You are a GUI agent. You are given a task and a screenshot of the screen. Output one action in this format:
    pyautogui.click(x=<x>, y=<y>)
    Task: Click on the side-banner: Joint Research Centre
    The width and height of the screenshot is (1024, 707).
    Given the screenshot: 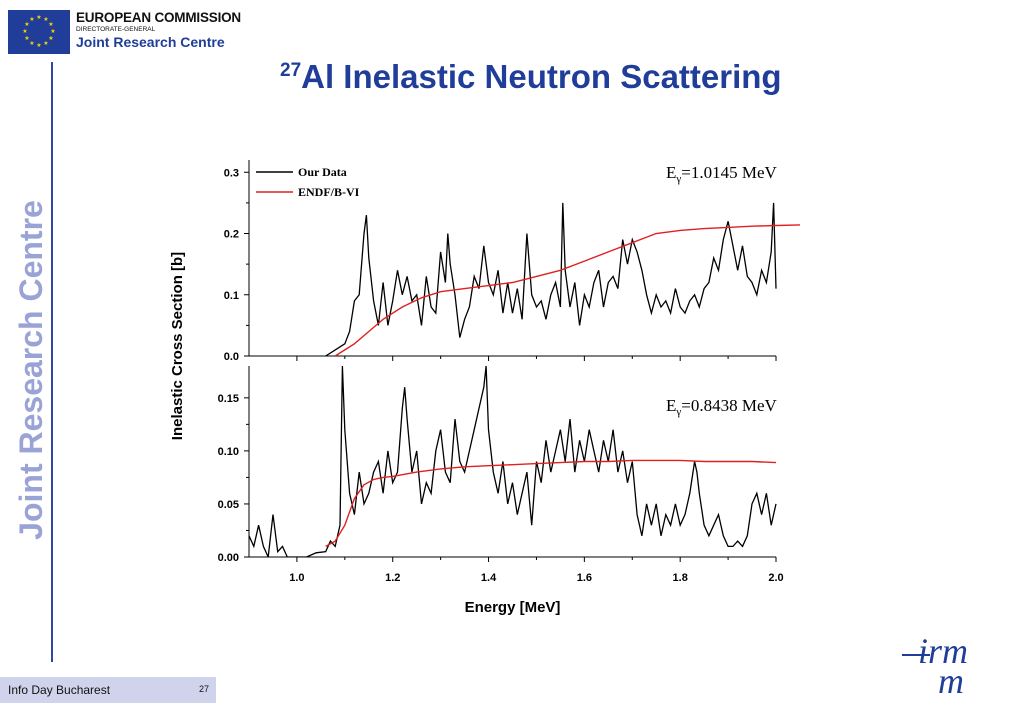 What is the action you would take?
    pyautogui.click(x=31, y=370)
    